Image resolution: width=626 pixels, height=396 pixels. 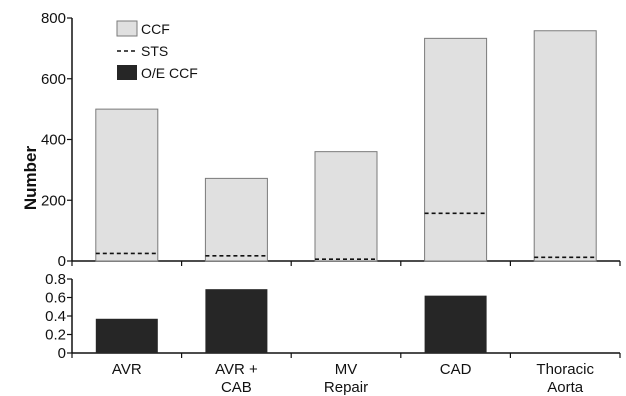 What do you see at coordinates (55, 335) in the screenshot?
I see `bottom-y-tick-label: 0.2` at bounding box center [55, 335].